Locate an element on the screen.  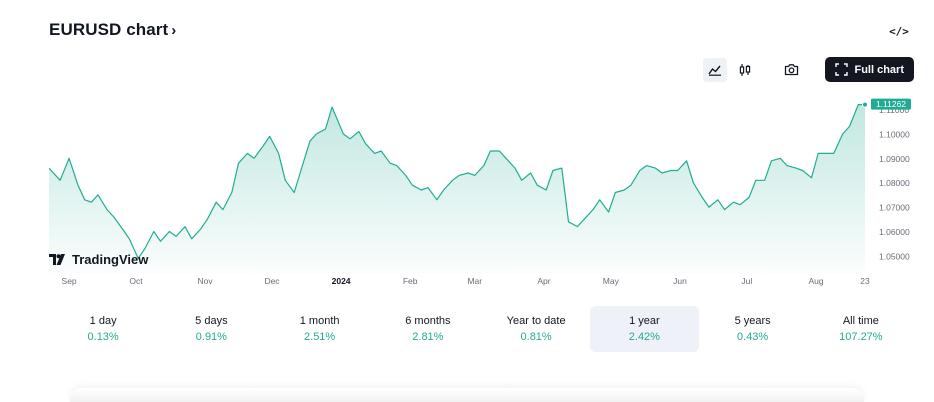
camera-icon is located at coordinates (791, 70).